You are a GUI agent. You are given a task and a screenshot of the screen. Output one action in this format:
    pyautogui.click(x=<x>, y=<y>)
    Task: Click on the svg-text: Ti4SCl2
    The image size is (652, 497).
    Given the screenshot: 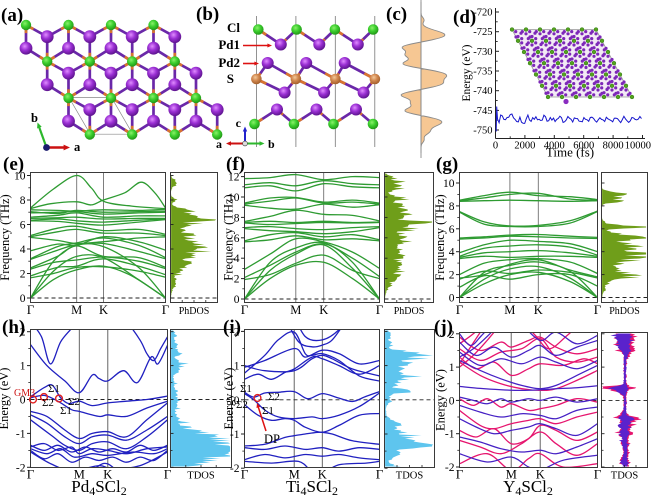 What is the action you would take?
    pyautogui.click(x=312, y=487)
    